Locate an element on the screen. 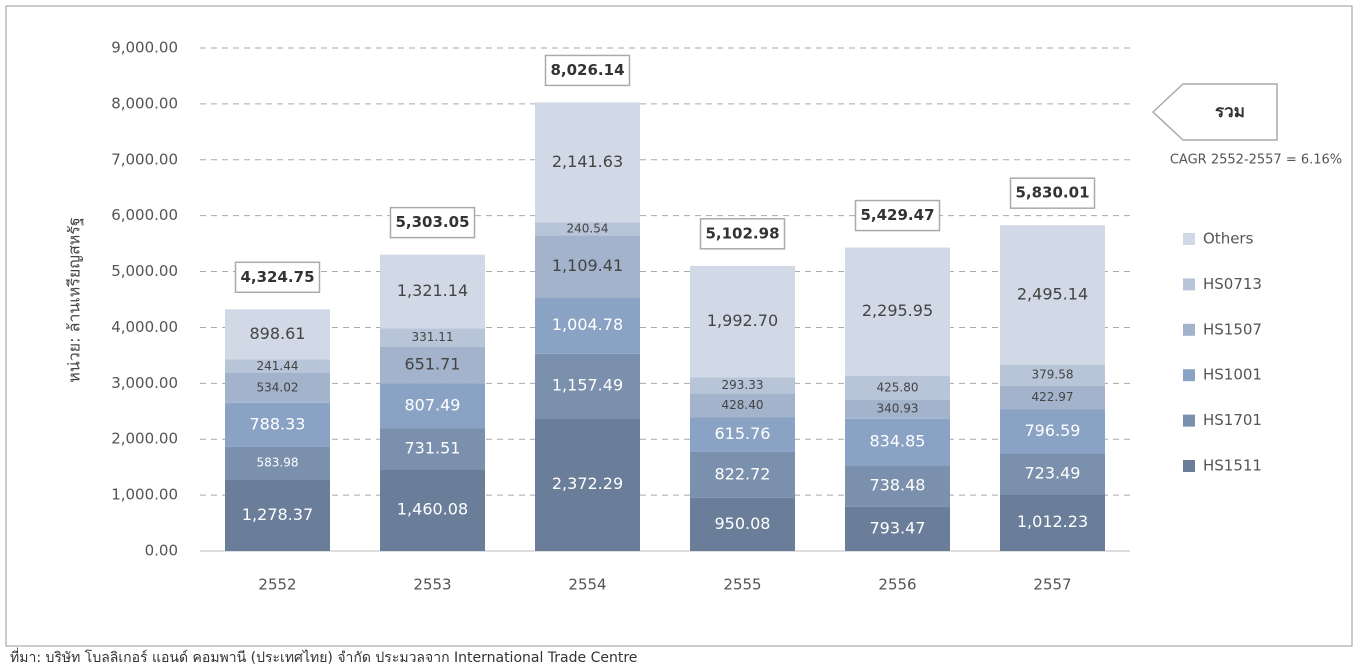 The width and height of the screenshot is (1360, 671). y-tick-label: 4,000.00 is located at coordinates (144, 327).